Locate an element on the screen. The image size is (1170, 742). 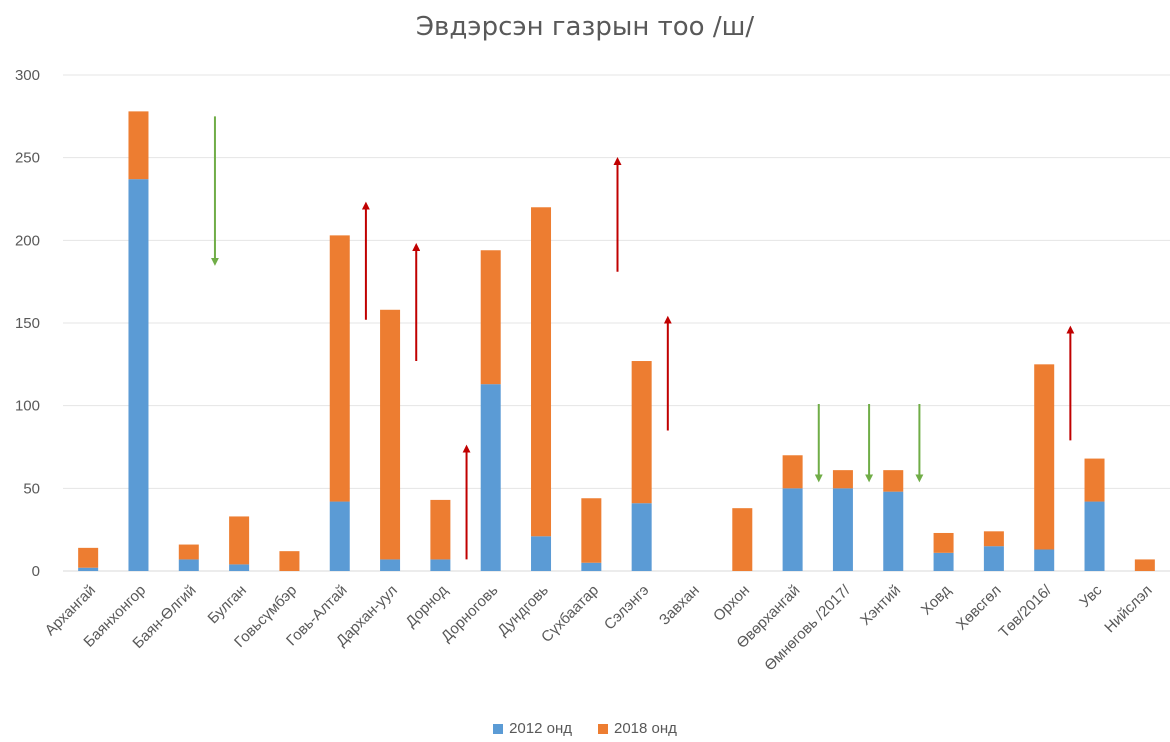
y-tick-label-250: 250 is located at coordinates (27, 158).